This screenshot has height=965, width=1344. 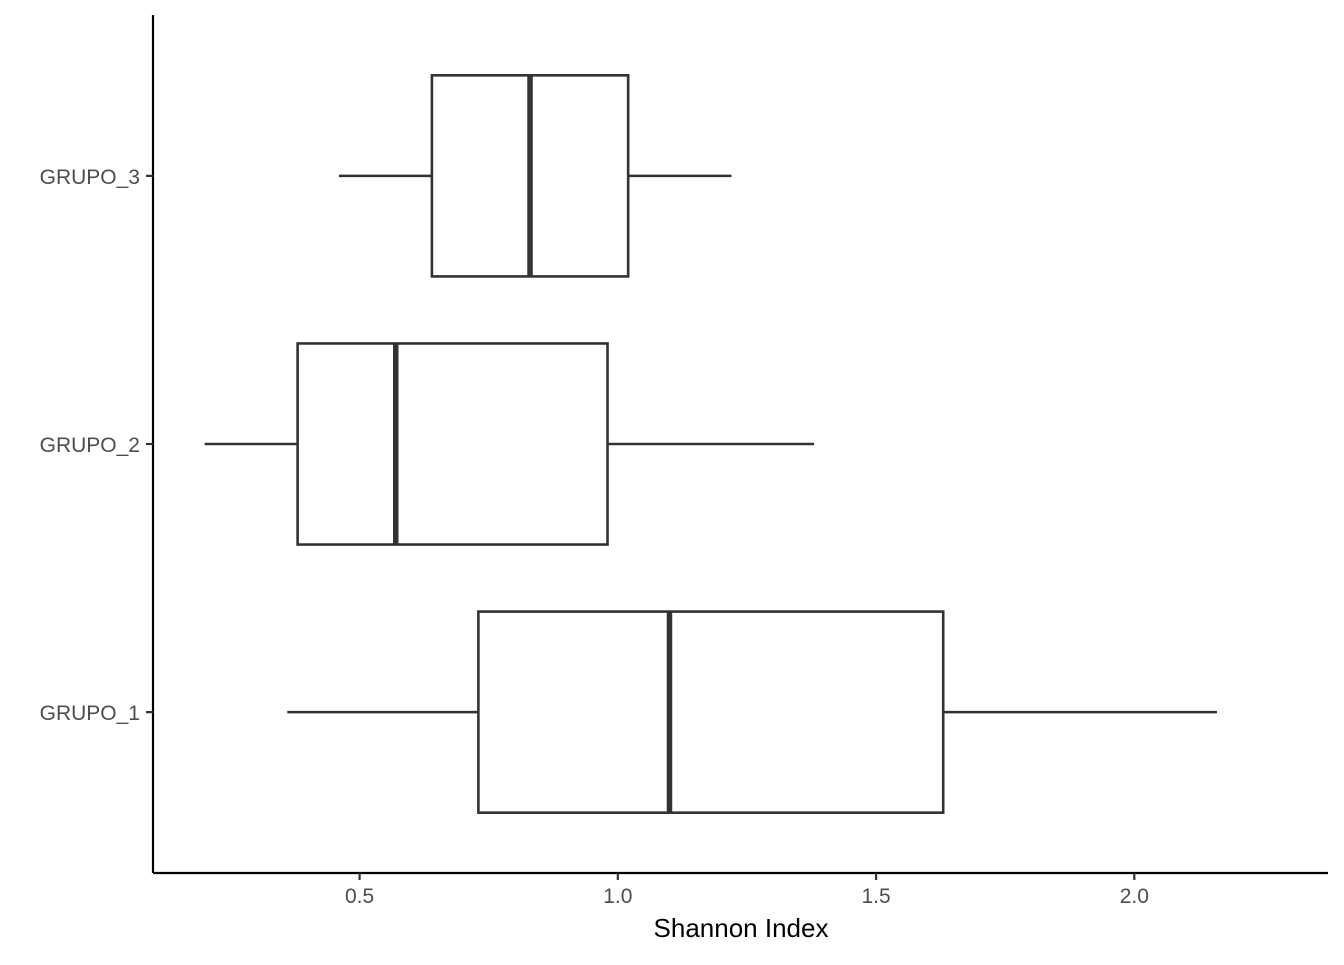 I want to click on y-tick-label: GRUPO_3, so click(x=90, y=177).